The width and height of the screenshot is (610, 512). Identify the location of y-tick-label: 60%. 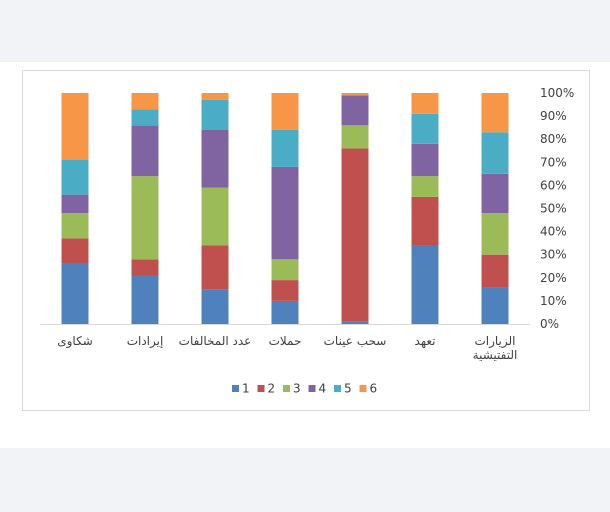
(553, 185).